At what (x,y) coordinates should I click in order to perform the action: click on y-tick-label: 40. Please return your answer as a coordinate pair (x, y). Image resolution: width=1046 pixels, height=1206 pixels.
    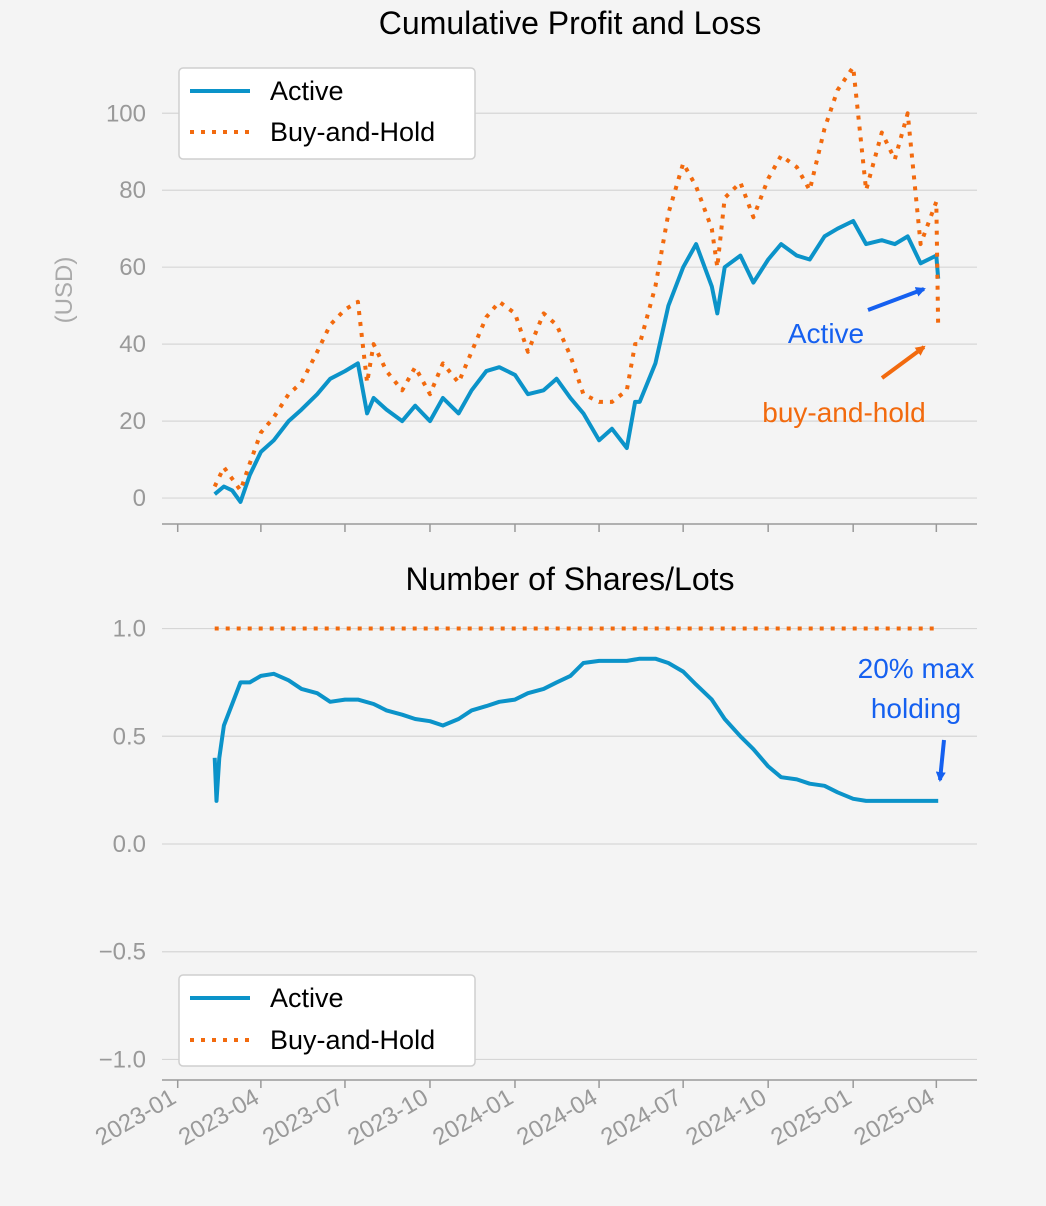
    Looking at the image, I should click on (132, 344).